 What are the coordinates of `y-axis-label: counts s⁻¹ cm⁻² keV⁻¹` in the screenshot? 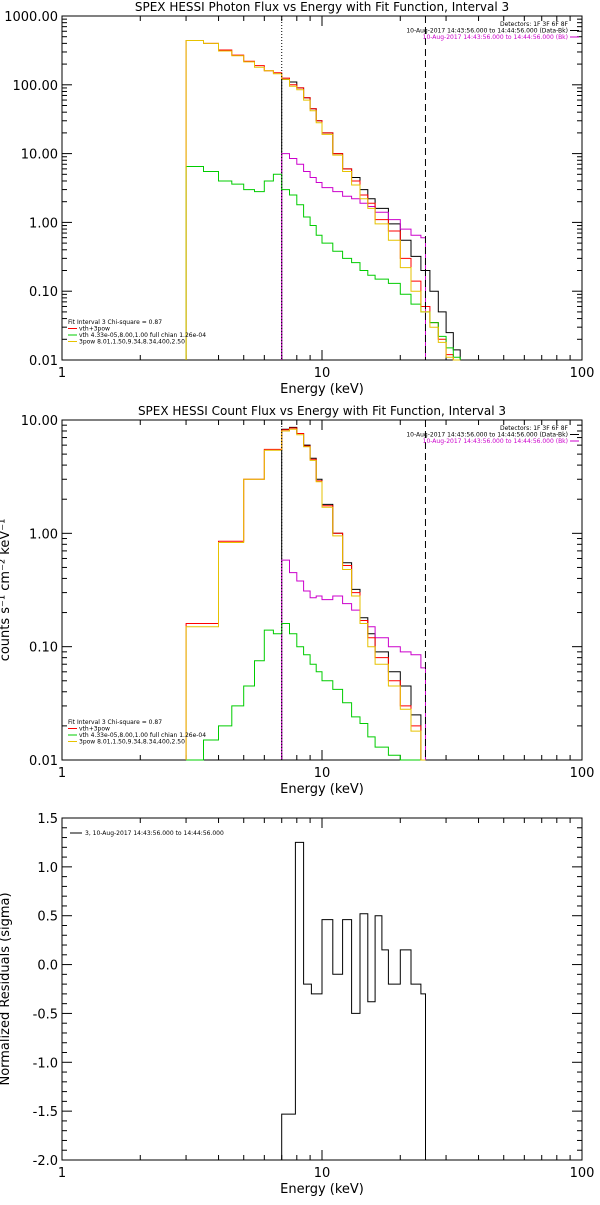 It's located at (6, 590).